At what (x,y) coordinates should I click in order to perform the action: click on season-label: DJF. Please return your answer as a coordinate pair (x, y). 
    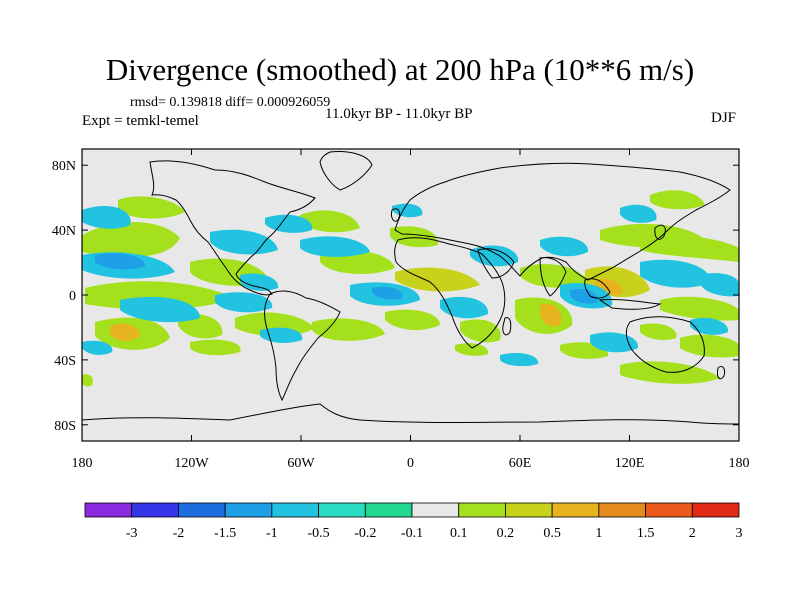
    Looking at the image, I should click on (724, 118).